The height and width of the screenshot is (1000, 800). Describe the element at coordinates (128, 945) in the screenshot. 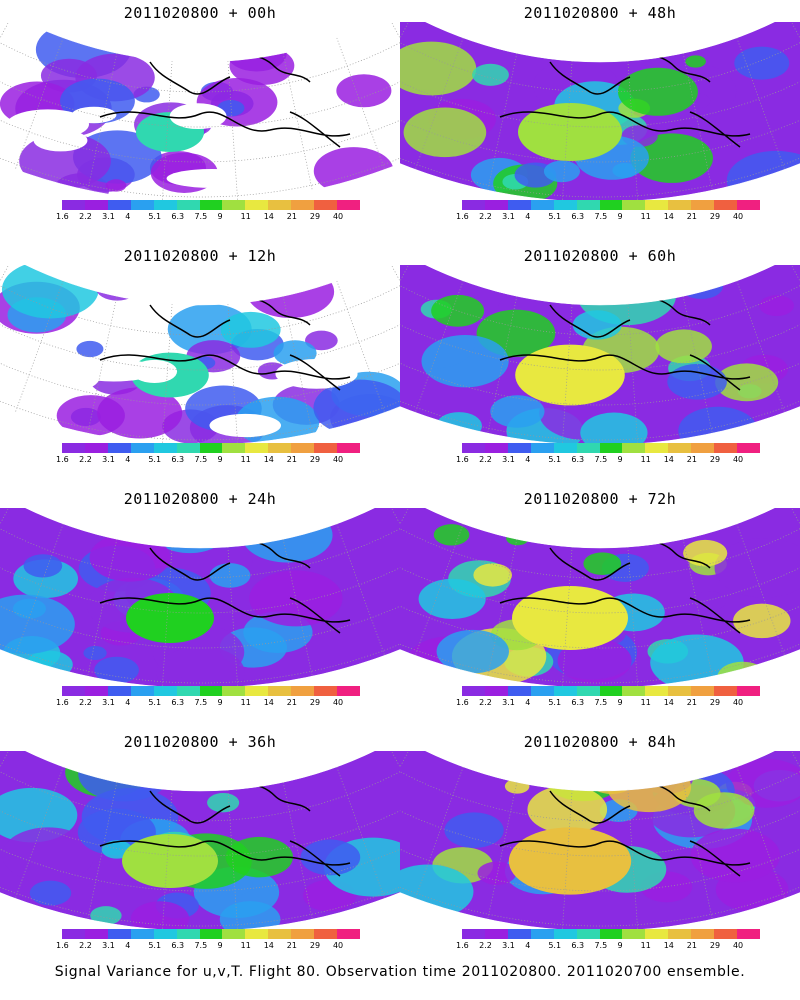

I see `colorbar-tick-label: 4` at that location.